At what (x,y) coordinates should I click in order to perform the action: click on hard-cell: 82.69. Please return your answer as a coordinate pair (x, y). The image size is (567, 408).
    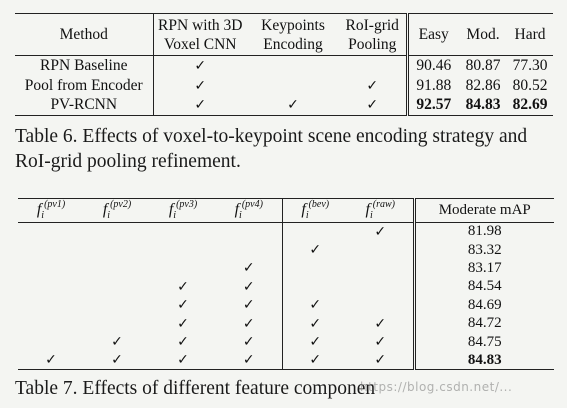
    Looking at the image, I should click on (530, 105).